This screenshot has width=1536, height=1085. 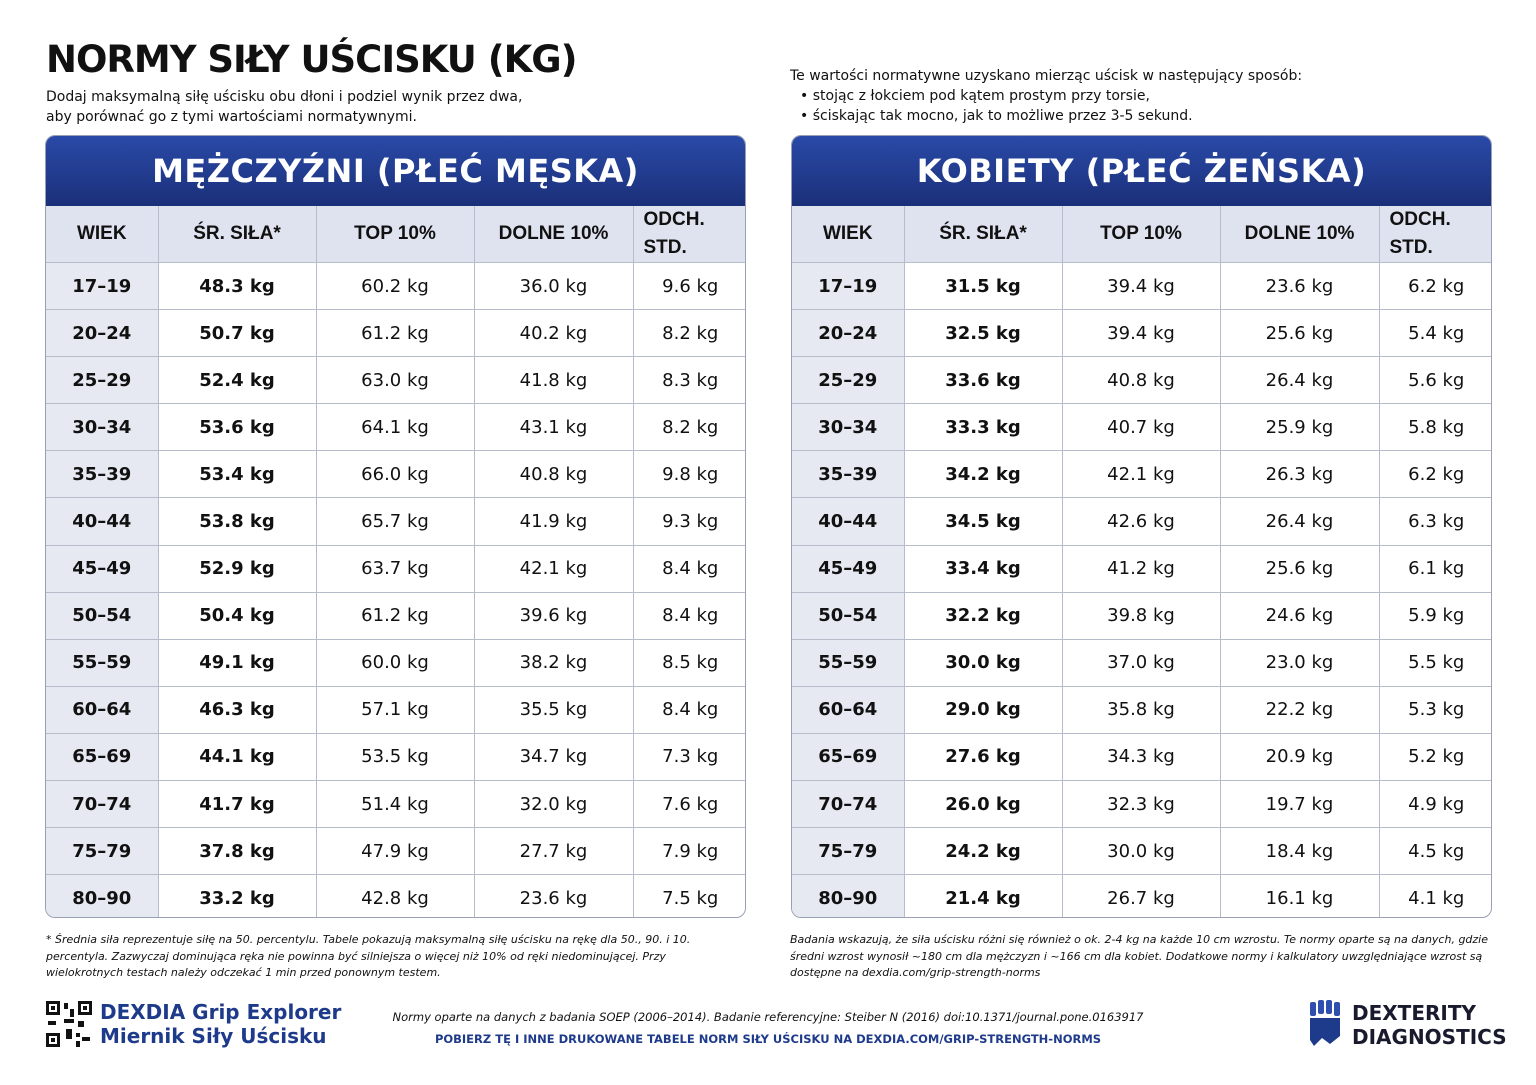 What do you see at coordinates (1435, 569) in the screenshot?
I see `std-dev-cell: 6.1 kg` at bounding box center [1435, 569].